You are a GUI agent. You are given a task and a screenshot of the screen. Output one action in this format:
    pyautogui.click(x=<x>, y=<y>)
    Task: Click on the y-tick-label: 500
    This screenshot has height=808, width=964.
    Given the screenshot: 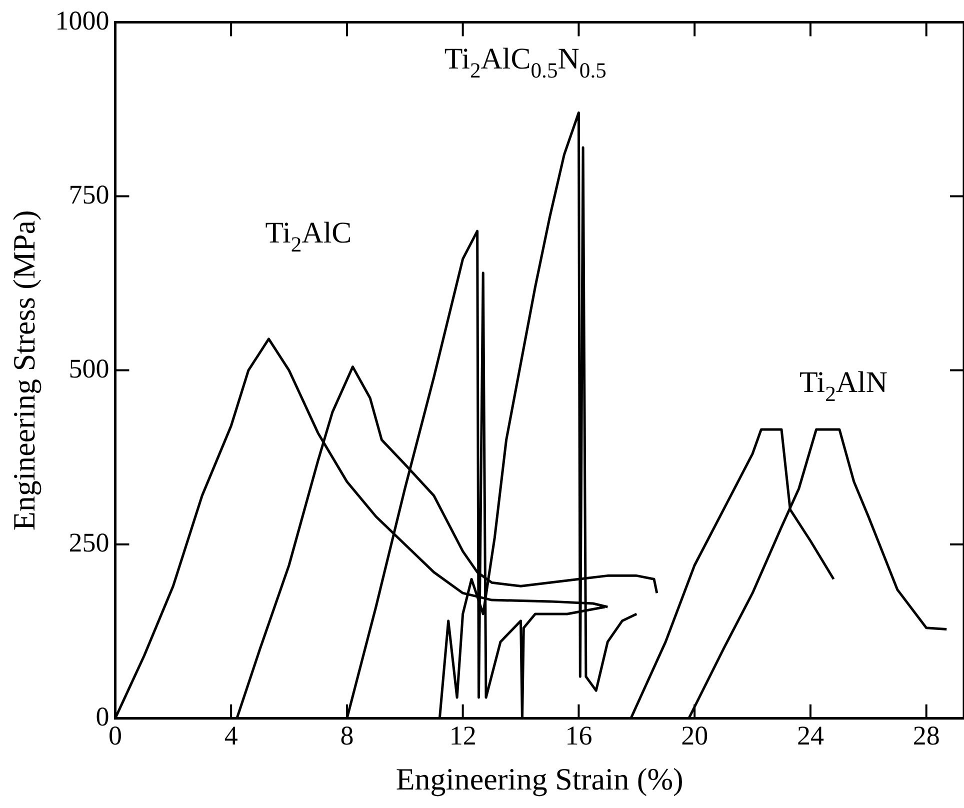 What is the action you would take?
    pyautogui.click(x=89, y=368)
    